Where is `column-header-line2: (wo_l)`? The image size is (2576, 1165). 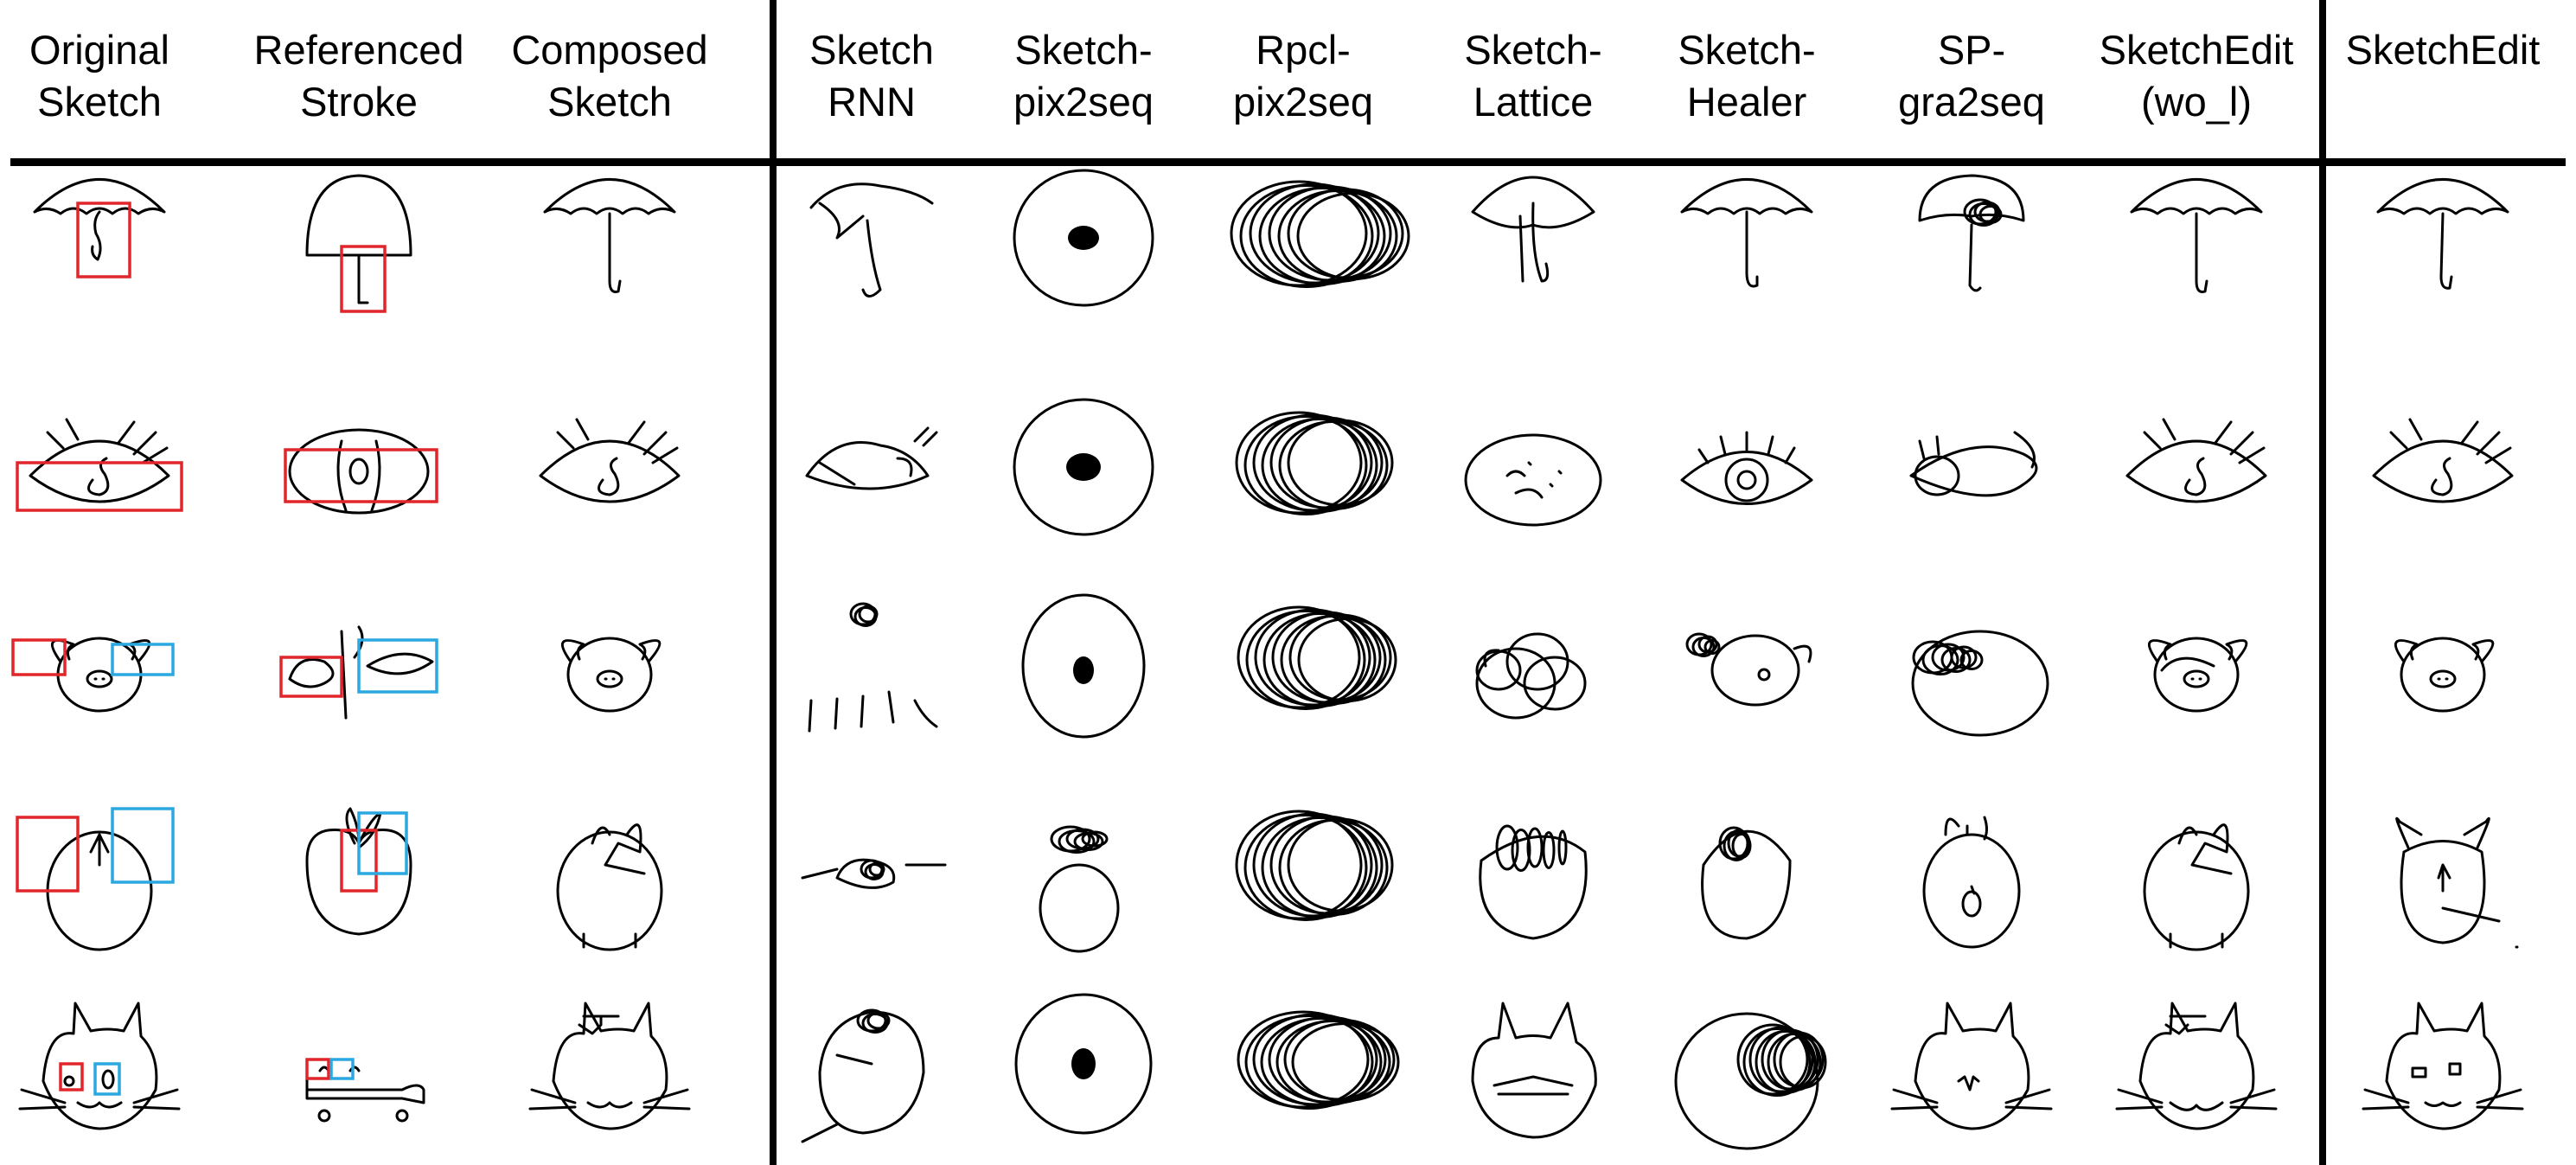 column-header-line2: (wo_l) is located at coordinates (2196, 102).